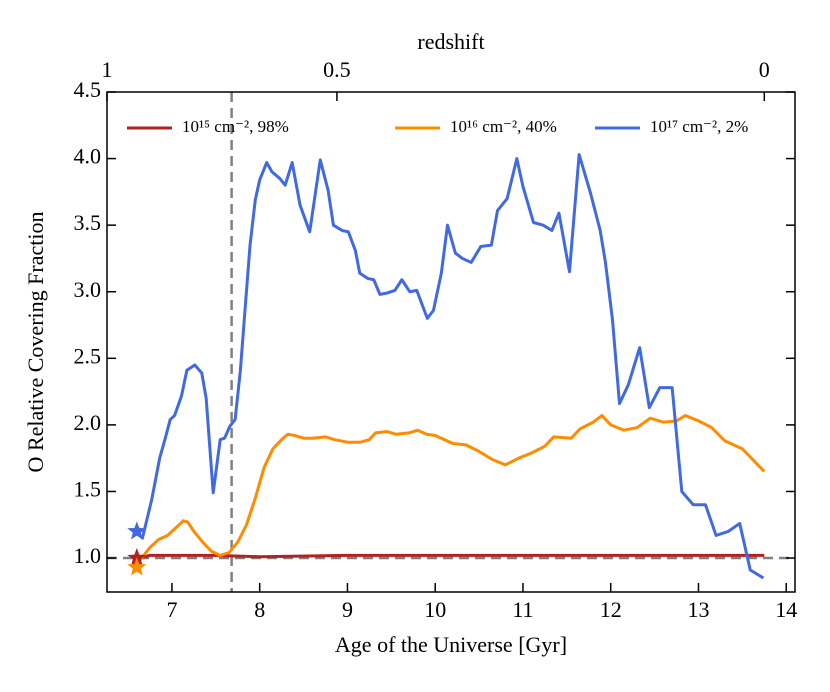 The image size is (830, 692). Describe the element at coordinates (764, 69) in the screenshot. I see `x2-tick-label: 0` at that location.